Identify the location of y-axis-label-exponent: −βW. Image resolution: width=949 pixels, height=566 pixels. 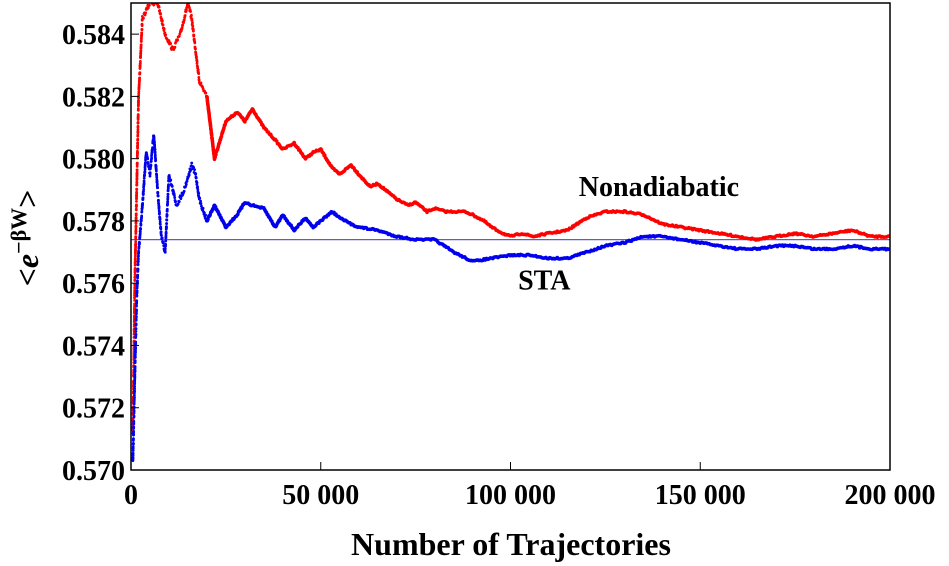
(18, 231).